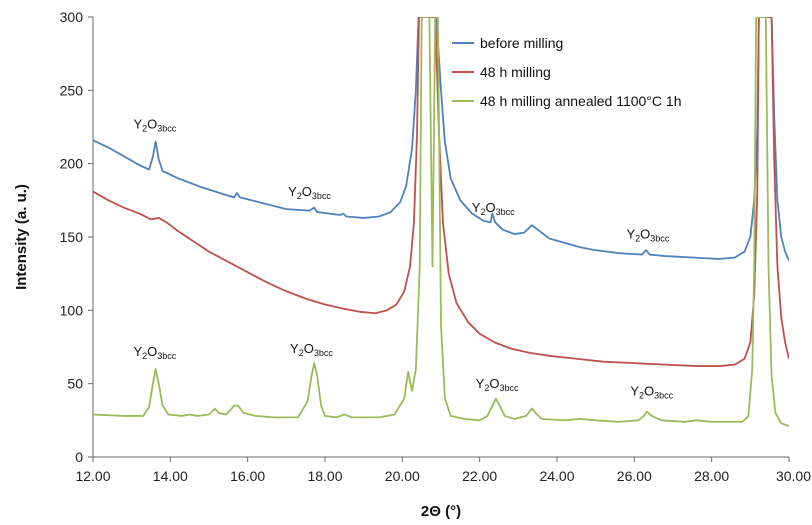 The height and width of the screenshot is (525, 812). What do you see at coordinates (441, 511) in the screenshot?
I see `x-axis-title: 2Θ (°)` at bounding box center [441, 511].